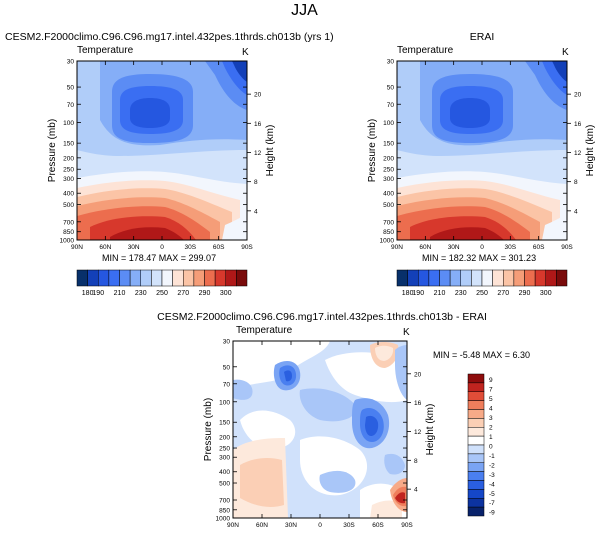  I want to click on x-tick-label: 30S, so click(191, 247).